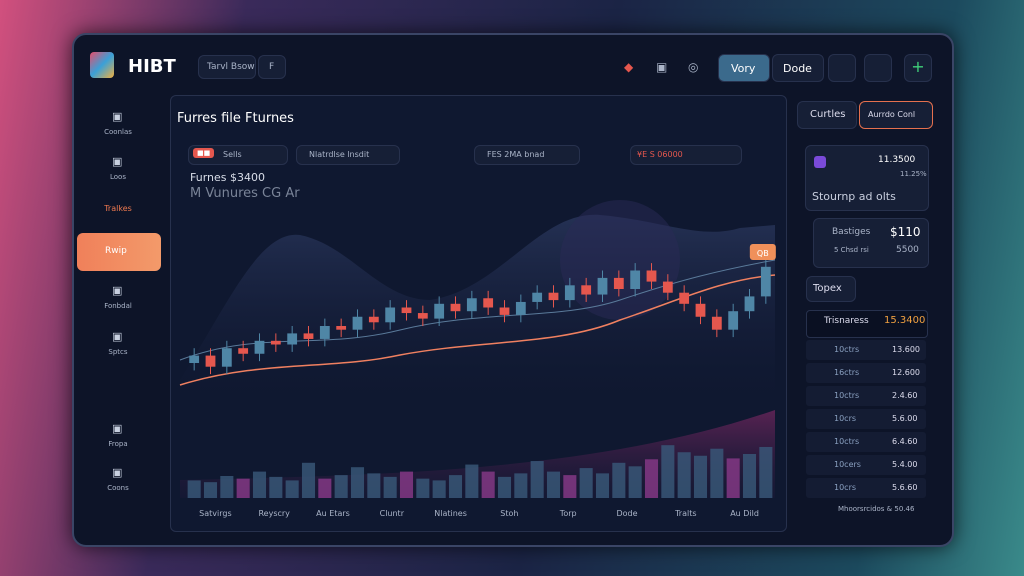 This screenshot has width=1024, height=576. Describe the element at coordinates (905, 464) in the screenshot. I see `table-cell: 5.4.00` at that location.